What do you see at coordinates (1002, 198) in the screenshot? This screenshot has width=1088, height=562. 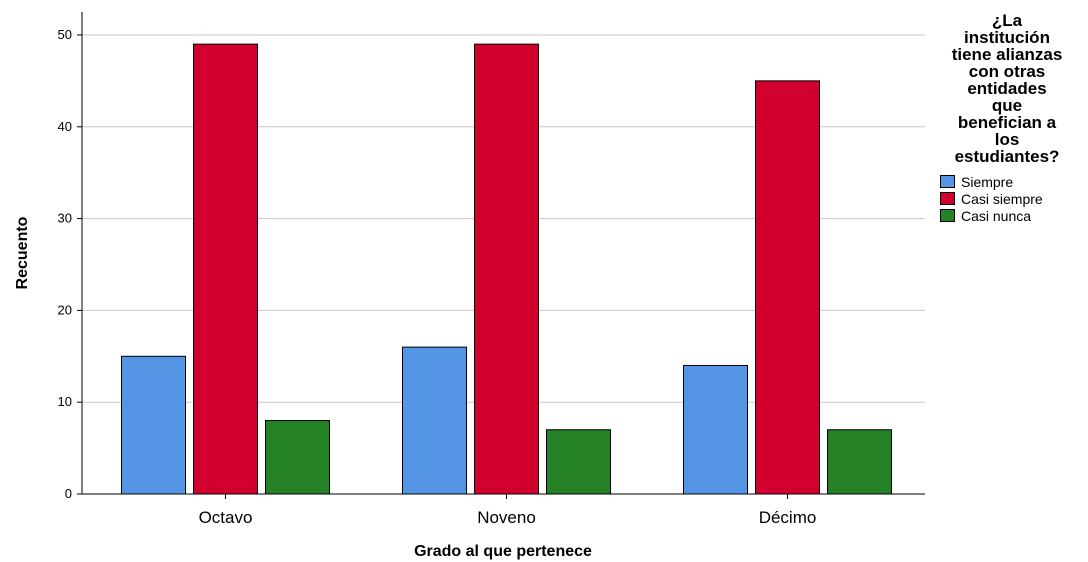 I see `legend-label: Casi siempre` at bounding box center [1002, 198].